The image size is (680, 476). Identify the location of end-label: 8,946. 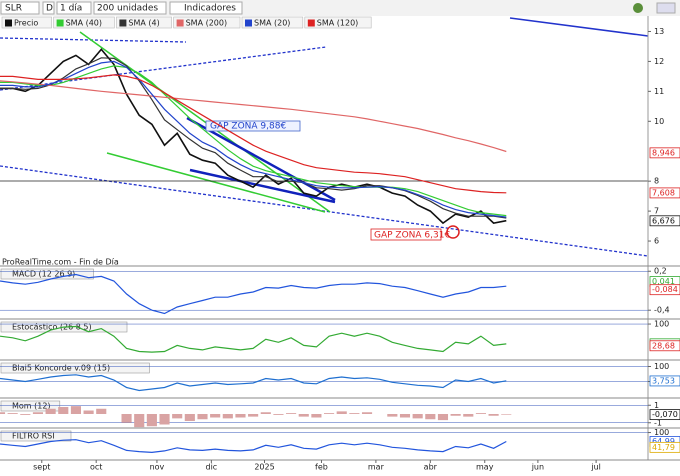
(663, 152).